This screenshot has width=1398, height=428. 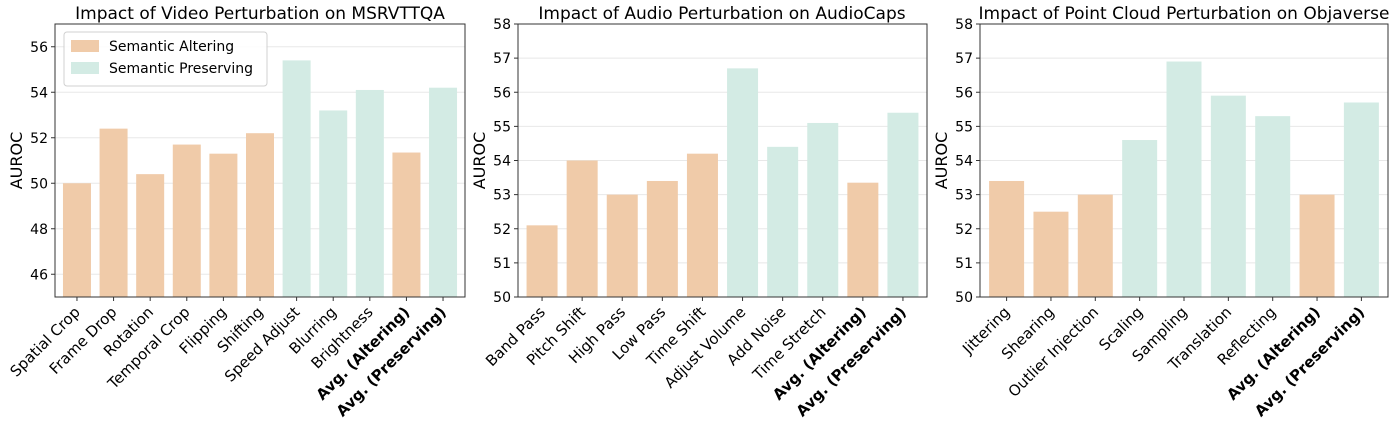 I want to click on legend-label-1: Semantic Altering, so click(x=171, y=47).